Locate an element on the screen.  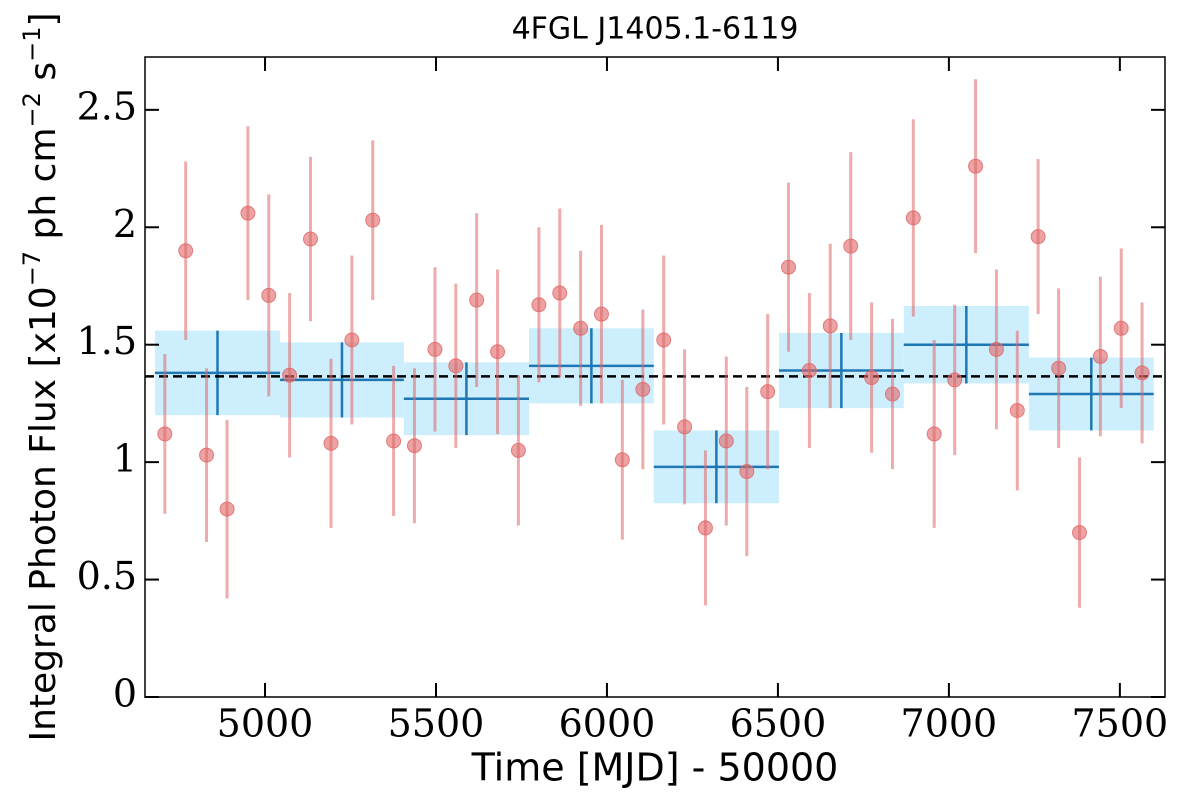
y-label-part: ph cm is located at coordinates (43, 188).